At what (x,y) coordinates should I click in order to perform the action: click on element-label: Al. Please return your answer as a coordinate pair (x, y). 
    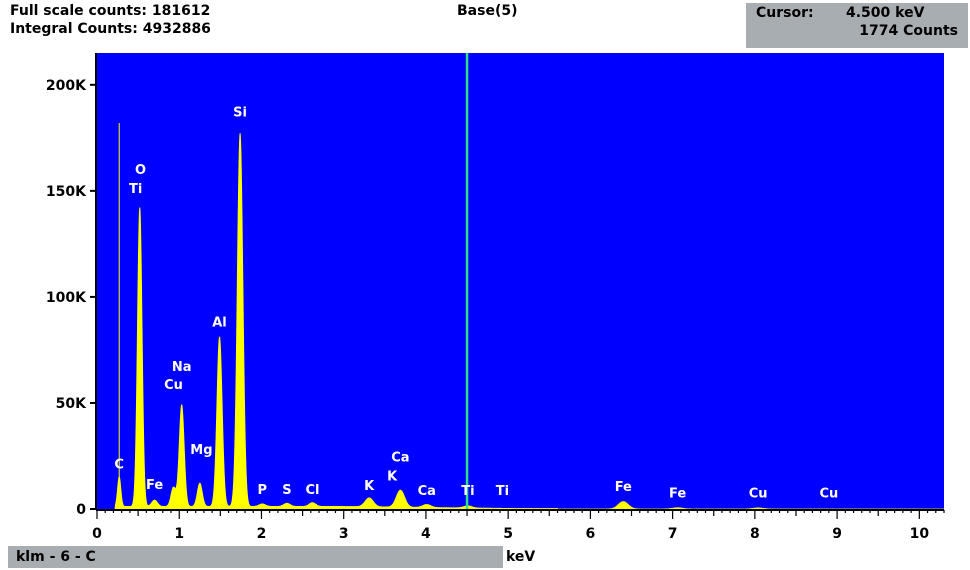
    Looking at the image, I should click on (219, 323).